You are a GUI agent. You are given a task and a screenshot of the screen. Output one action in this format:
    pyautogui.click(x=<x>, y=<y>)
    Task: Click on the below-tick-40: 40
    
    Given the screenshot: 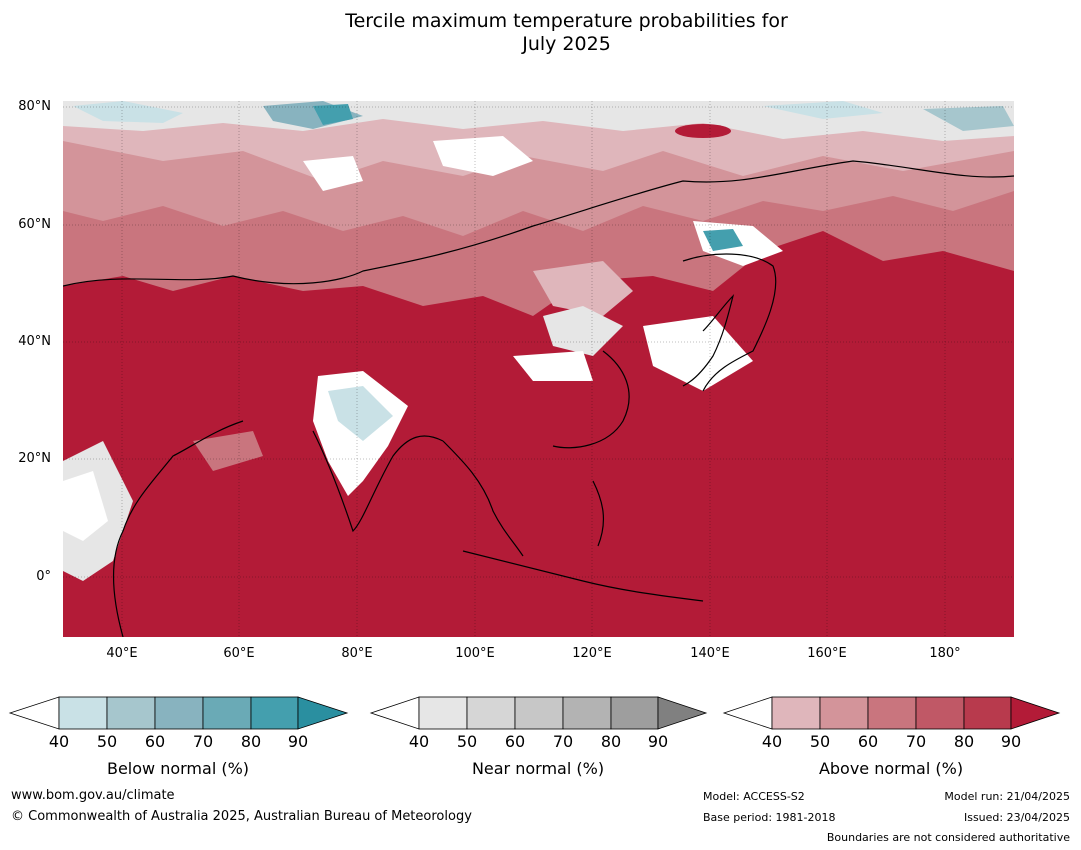 What is the action you would take?
    pyautogui.click(x=59, y=741)
    